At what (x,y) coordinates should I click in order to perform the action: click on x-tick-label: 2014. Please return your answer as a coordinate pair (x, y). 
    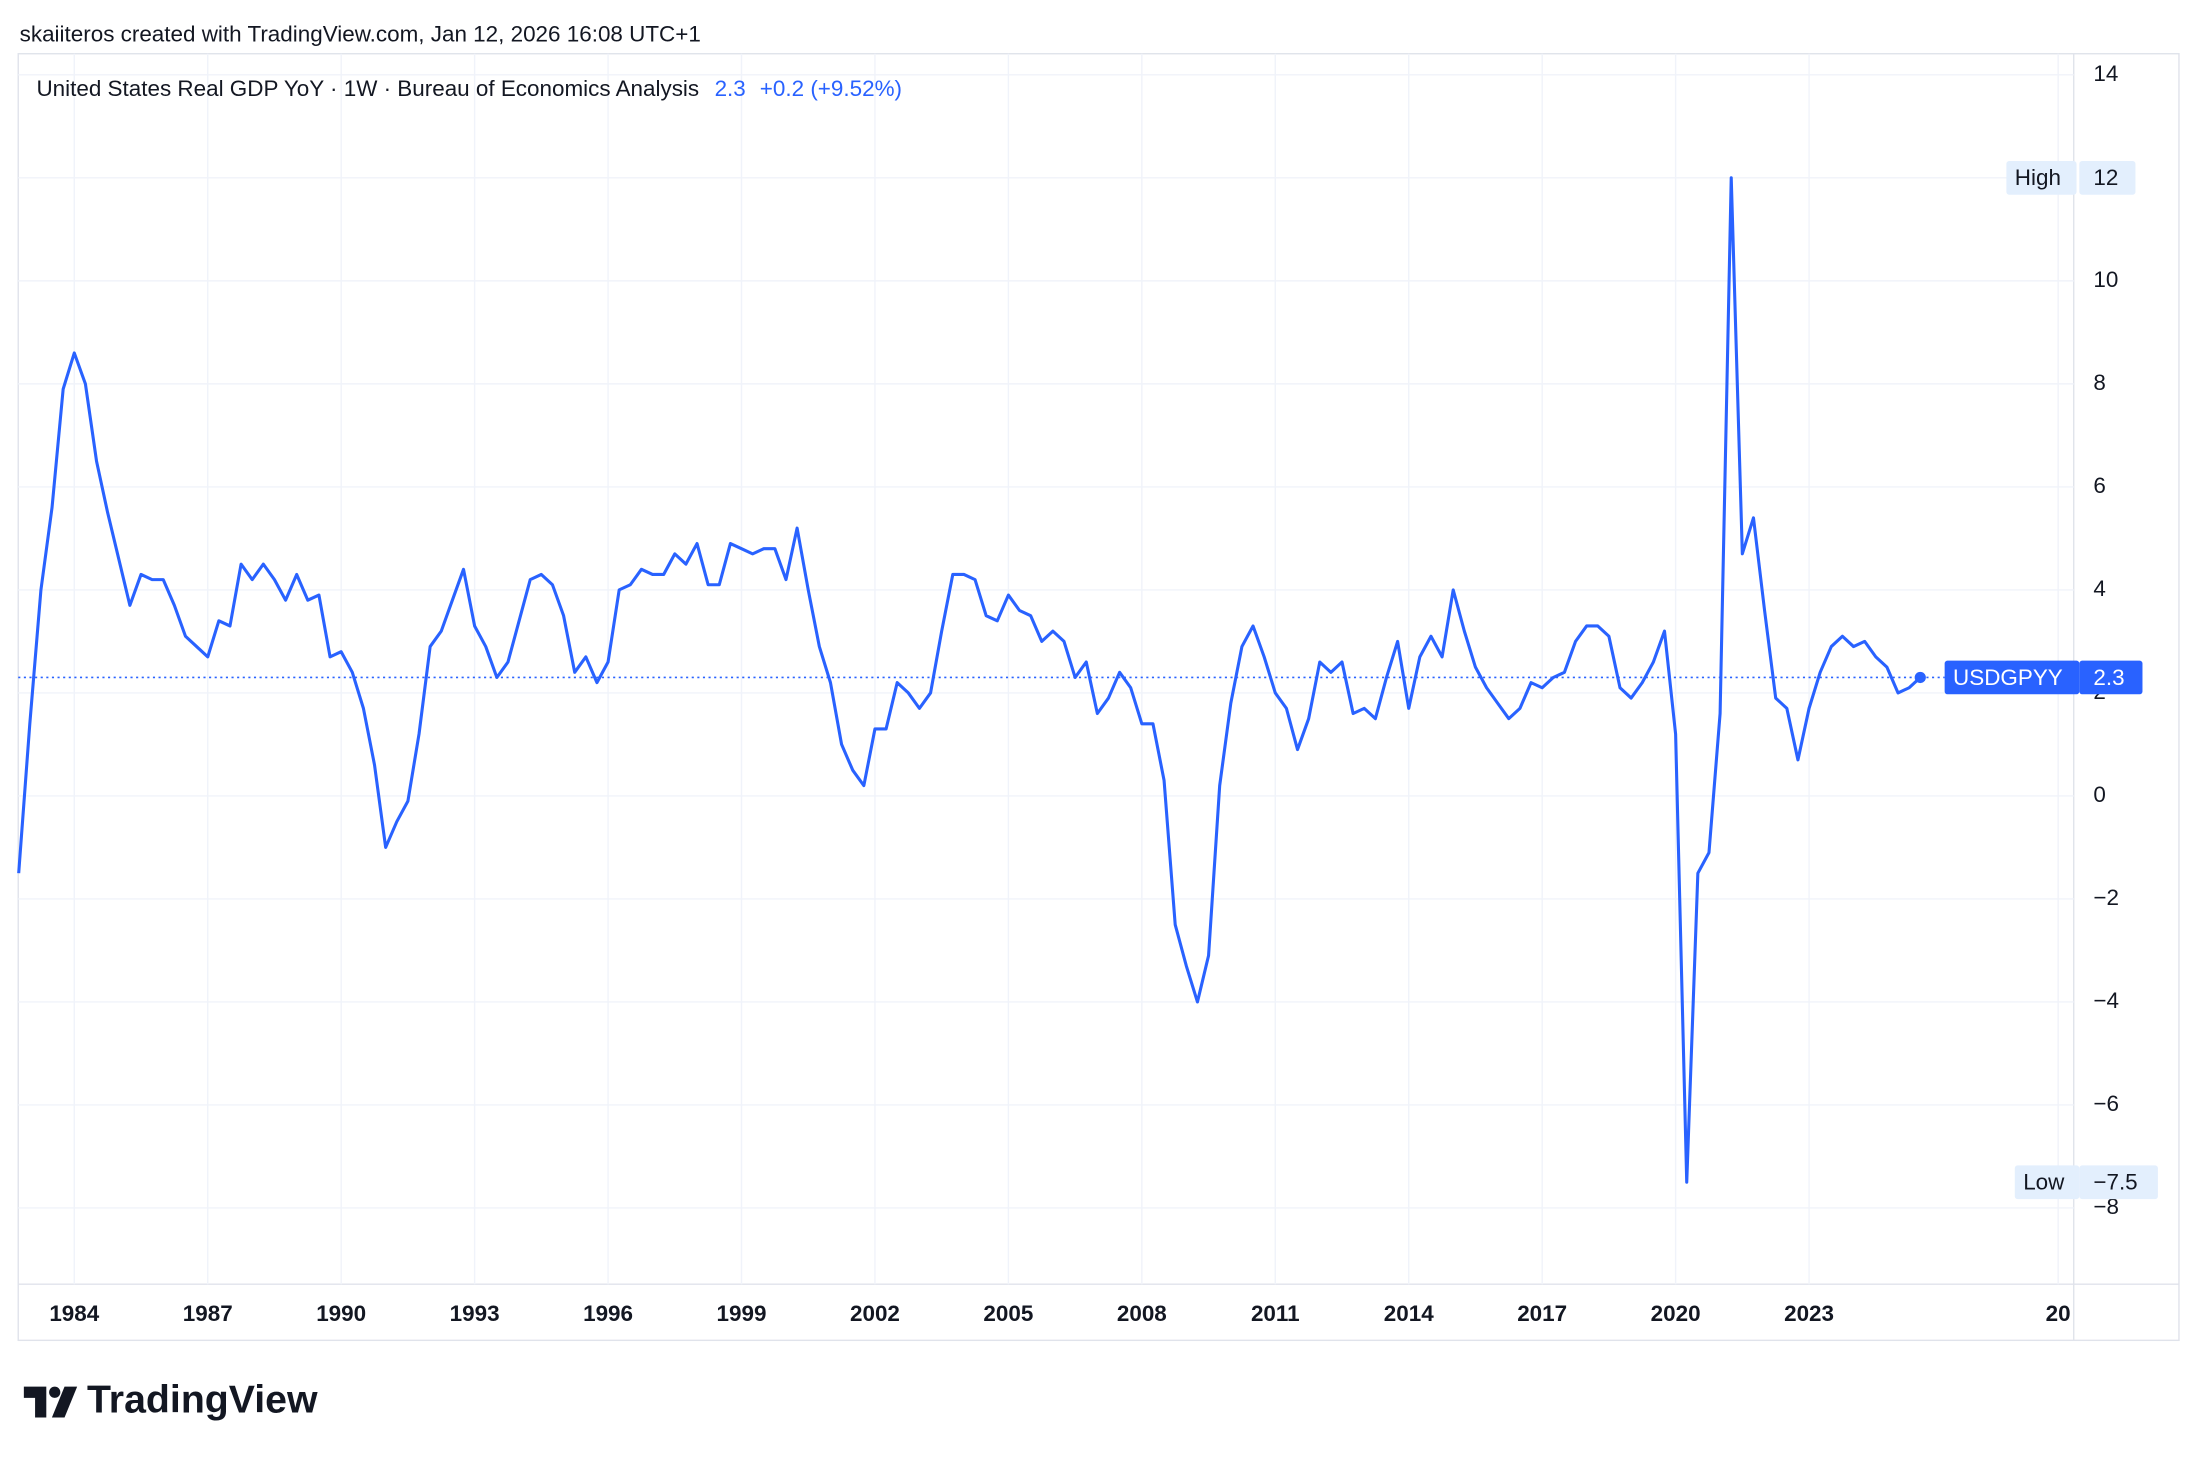
    Looking at the image, I should click on (1409, 1313).